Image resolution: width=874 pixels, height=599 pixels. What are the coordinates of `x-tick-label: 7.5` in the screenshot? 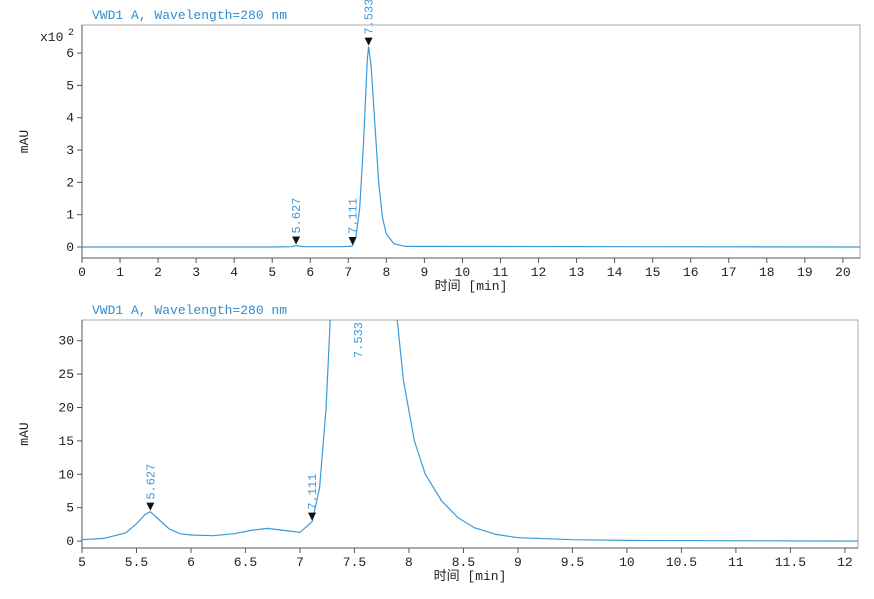 It's located at (354, 562).